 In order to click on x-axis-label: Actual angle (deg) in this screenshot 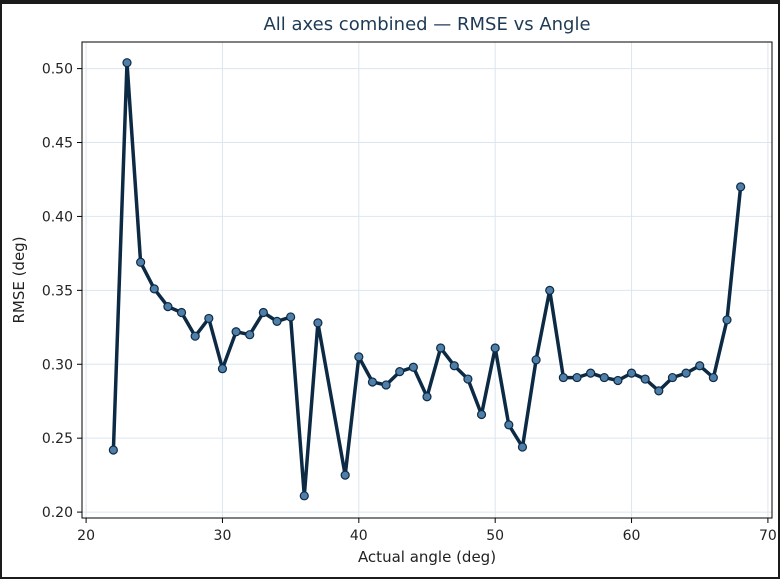, I will do `click(427, 557)`.